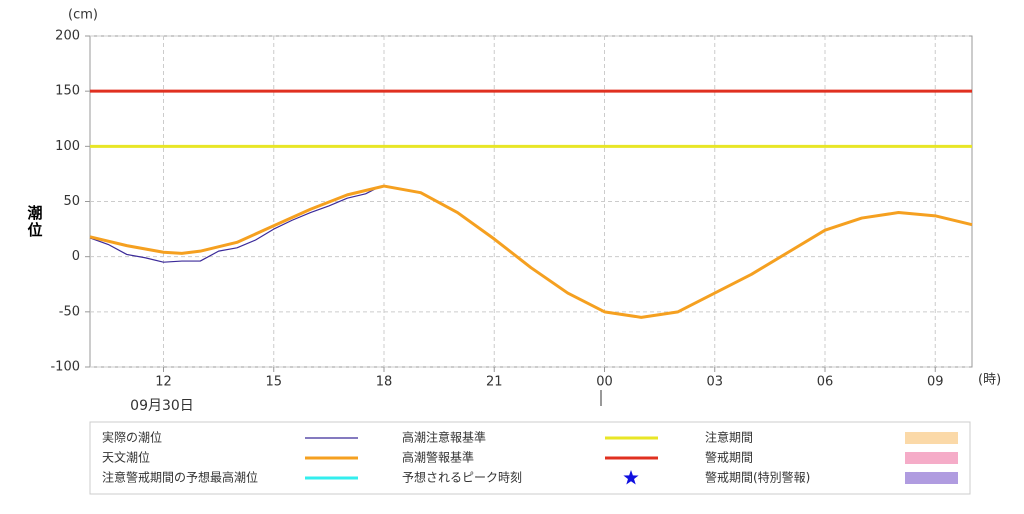 The height and width of the screenshot is (514, 1024). What do you see at coordinates (462, 477) in the screenshot?
I see `legend-label: 予想されるピーク時刻` at bounding box center [462, 477].